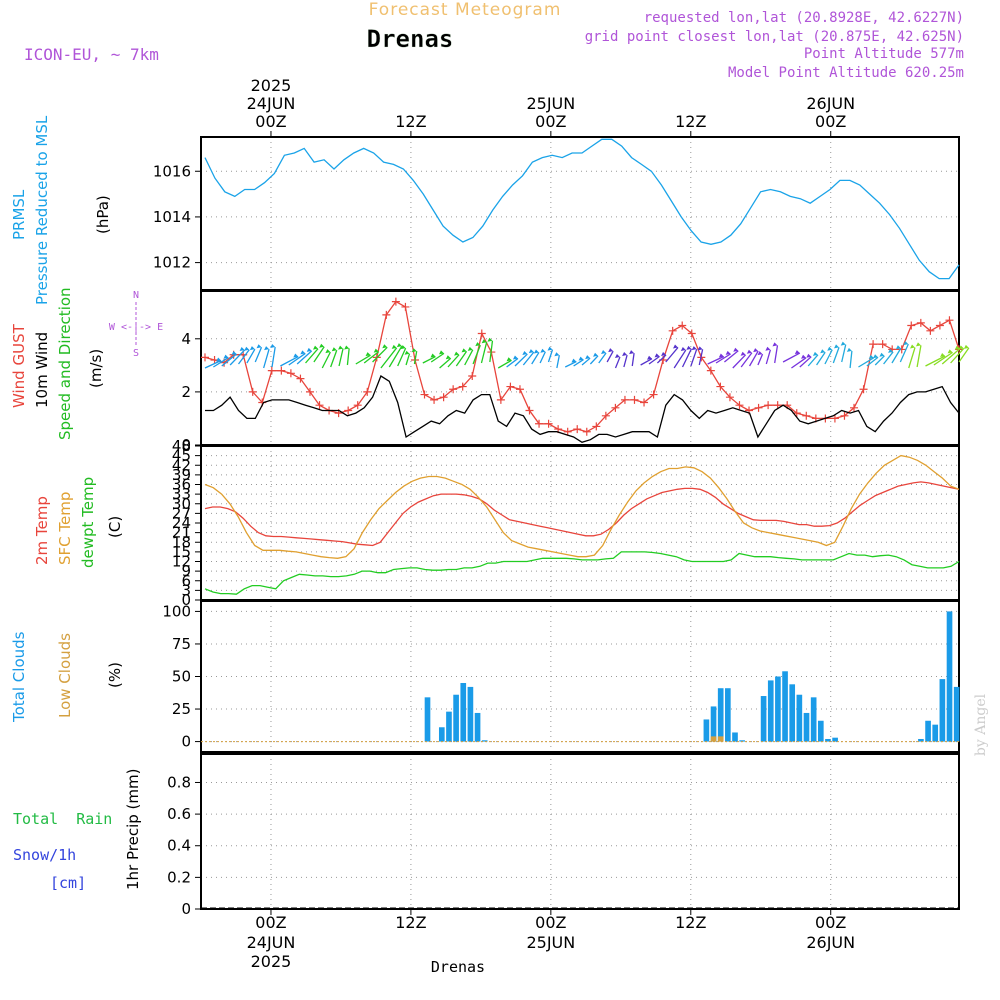  Describe the element at coordinates (179, 846) in the screenshot. I see `y-tick-label: 0.4` at that location.